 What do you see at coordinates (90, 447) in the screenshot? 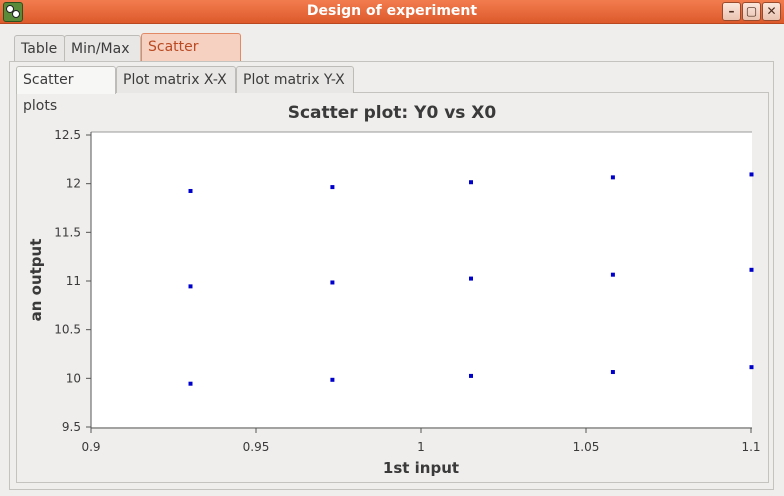
I see `x-tick-label: 0.9` at bounding box center [90, 447].